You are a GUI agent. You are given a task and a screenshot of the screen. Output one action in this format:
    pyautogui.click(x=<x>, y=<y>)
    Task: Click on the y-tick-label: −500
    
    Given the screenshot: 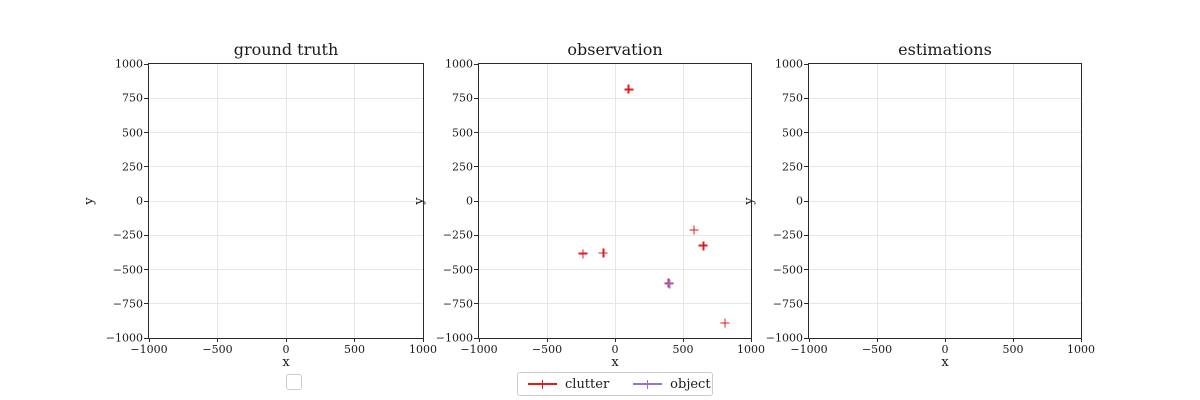 What is the action you would take?
    pyautogui.click(x=457, y=269)
    